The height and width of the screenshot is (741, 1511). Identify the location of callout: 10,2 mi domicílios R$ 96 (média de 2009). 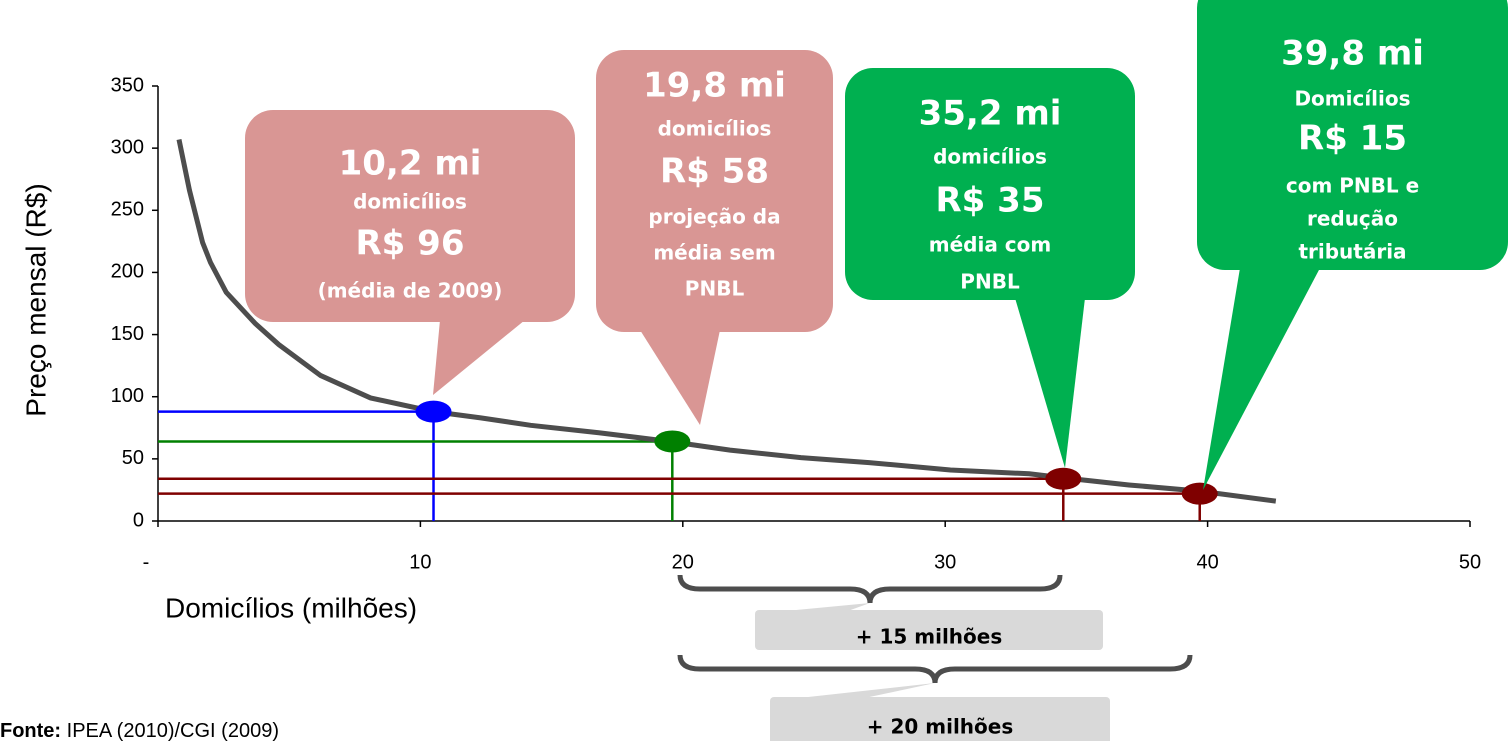
(410, 252).